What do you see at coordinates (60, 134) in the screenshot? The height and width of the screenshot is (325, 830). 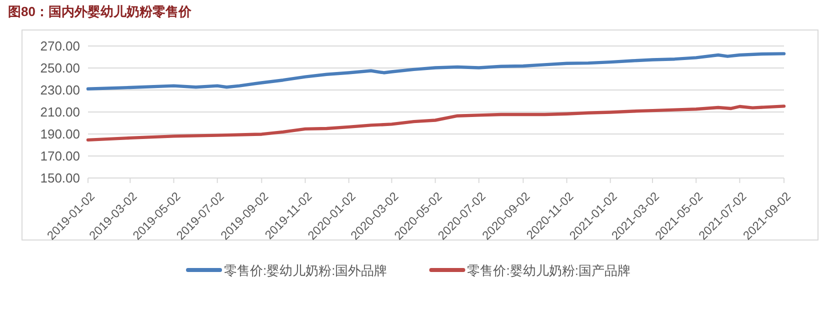 I see `y-tick-label: 190.00` at bounding box center [60, 134].